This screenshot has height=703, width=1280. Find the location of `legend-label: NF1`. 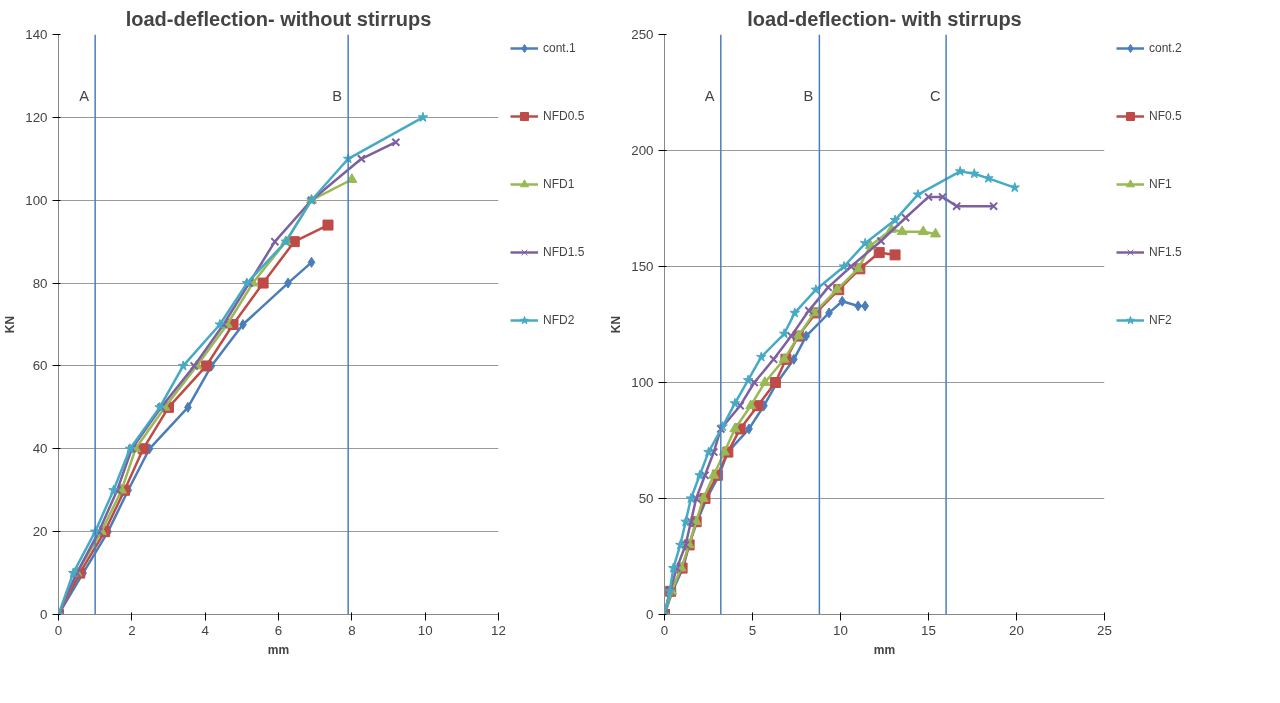

legend-label: NF1 is located at coordinates (1160, 184).